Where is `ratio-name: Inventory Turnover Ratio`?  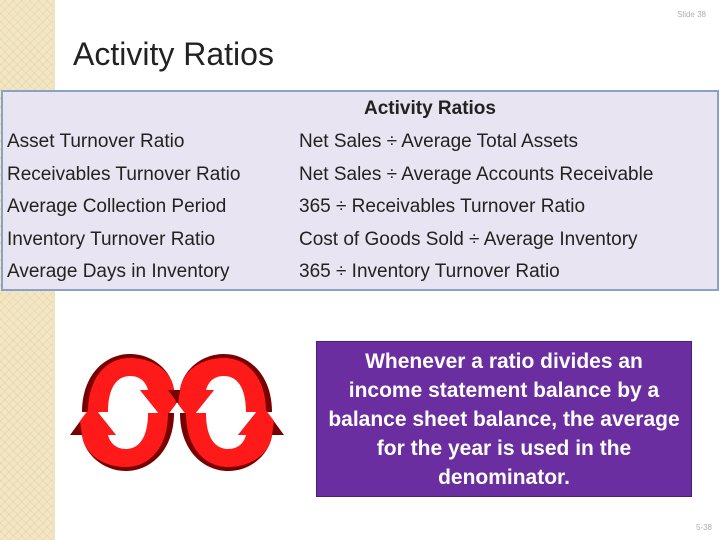 ratio-name: Inventory Turnover Ratio is located at coordinates (111, 239).